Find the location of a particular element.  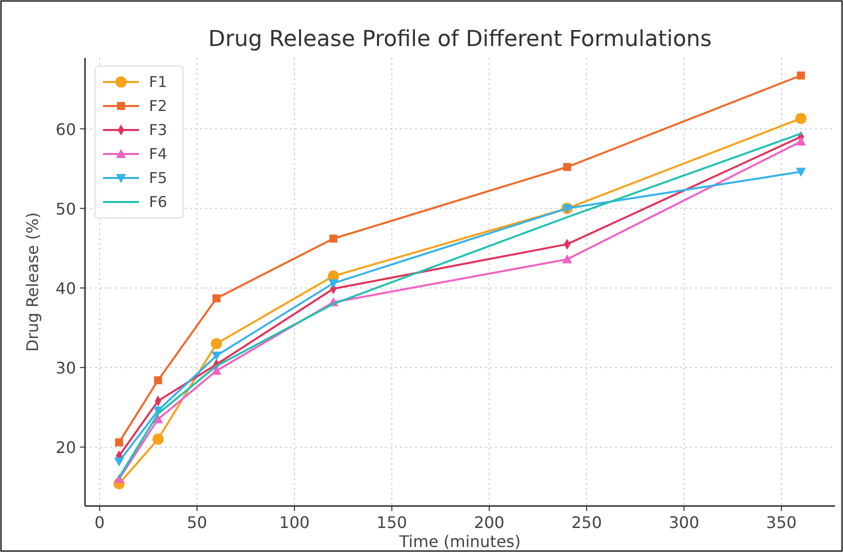

x-tick-label: 0 is located at coordinates (99, 522).